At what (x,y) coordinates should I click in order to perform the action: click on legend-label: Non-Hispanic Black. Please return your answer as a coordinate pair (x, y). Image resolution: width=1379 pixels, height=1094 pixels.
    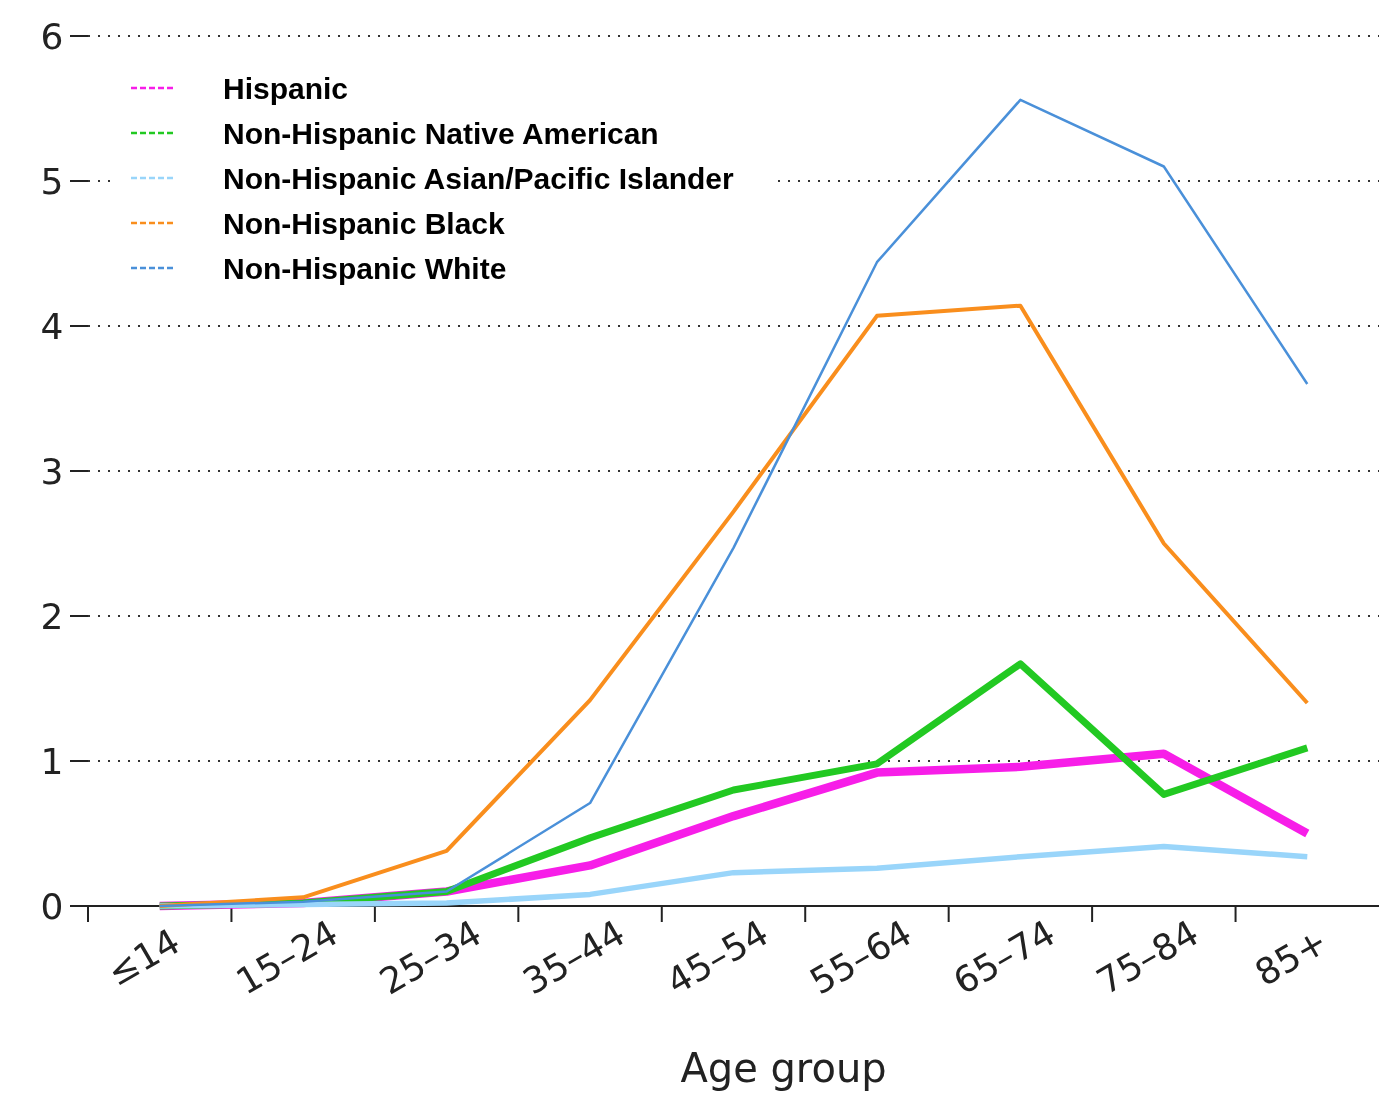
    Looking at the image, I should click on (364, 223).